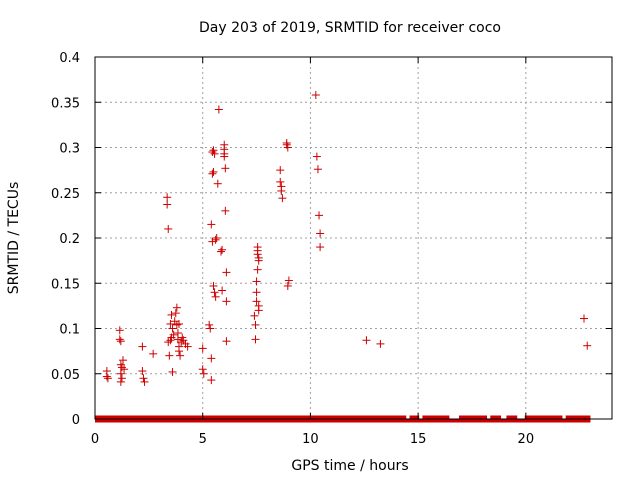 The height and width of the screenshot is (480, 640). What do you see at coordinates (65, 284) in the screenshot?
I see `y-tick-label: 0.15` at bounding box center [65, 284].